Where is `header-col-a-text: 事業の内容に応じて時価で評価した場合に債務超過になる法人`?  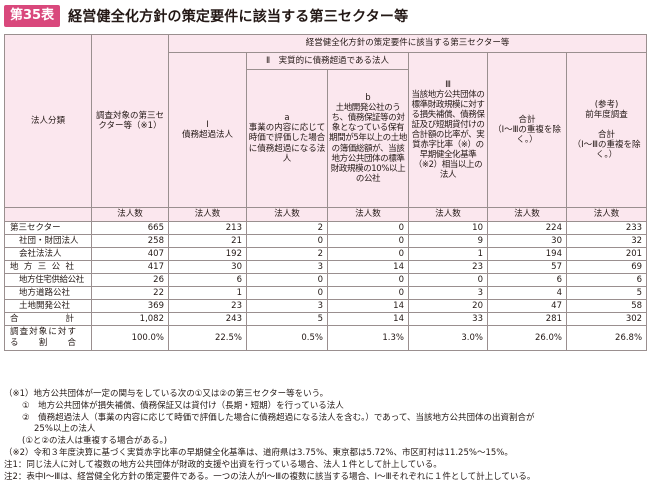 header-col-a-text: 事業の内容に応じて時価で評価した場合に債務超過になる法人 is located at coordinates (287, 143).